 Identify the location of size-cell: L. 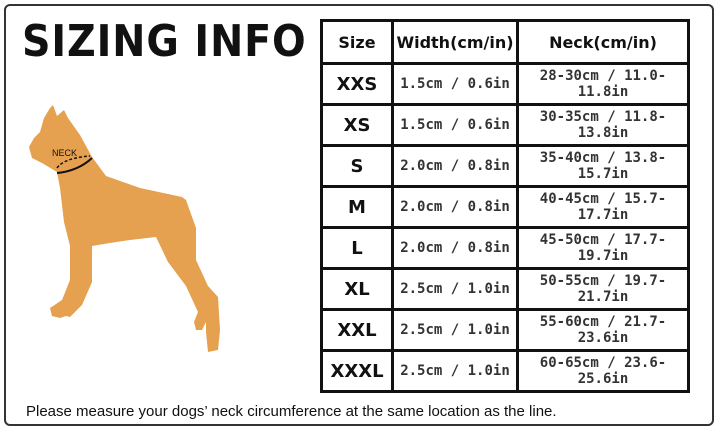
(357, 248).